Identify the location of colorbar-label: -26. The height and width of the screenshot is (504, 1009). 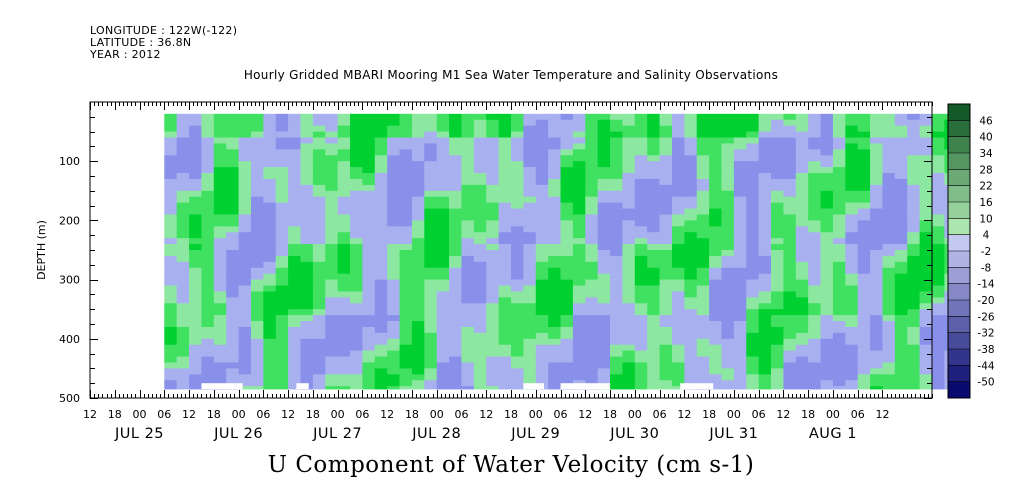
(985, 317).